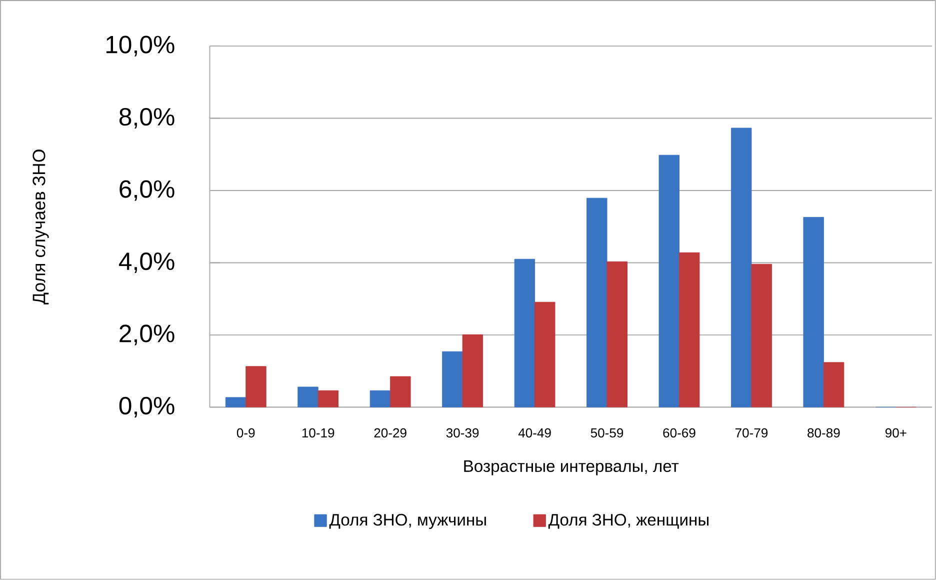  Describe the element at coordinates (534, 433) in the screenshot. I see `x-tick-label: 40-49` at that location.